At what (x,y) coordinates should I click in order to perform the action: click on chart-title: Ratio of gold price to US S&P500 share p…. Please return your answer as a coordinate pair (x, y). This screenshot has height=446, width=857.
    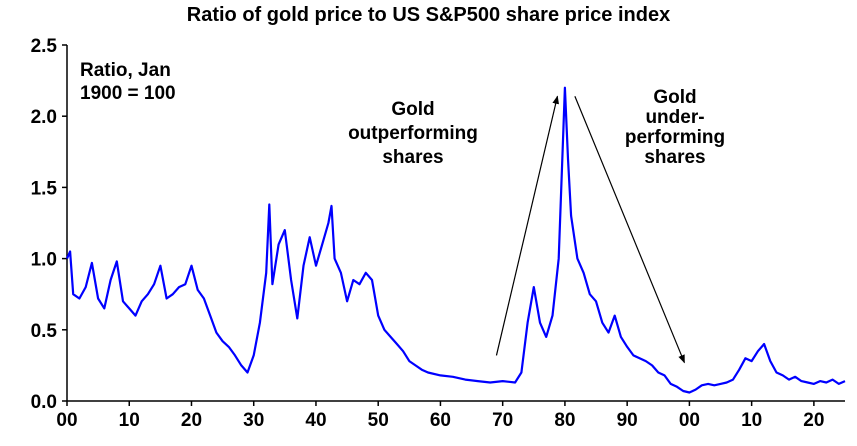
    Looking at the image, I should click on (428, 15).